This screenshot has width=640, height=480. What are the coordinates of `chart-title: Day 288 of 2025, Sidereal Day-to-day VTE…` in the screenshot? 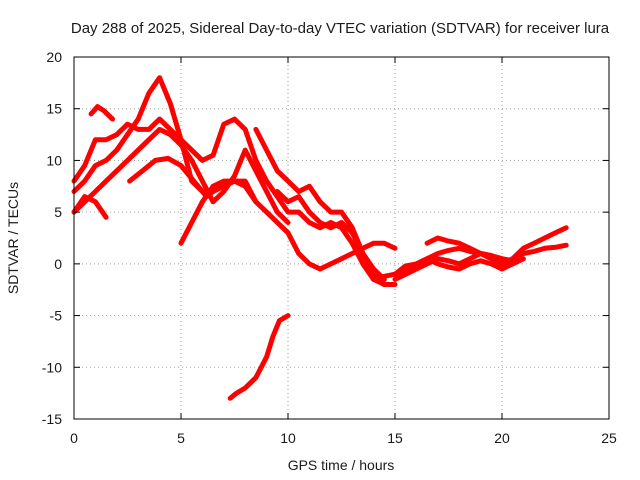 It's located at (340, 28).